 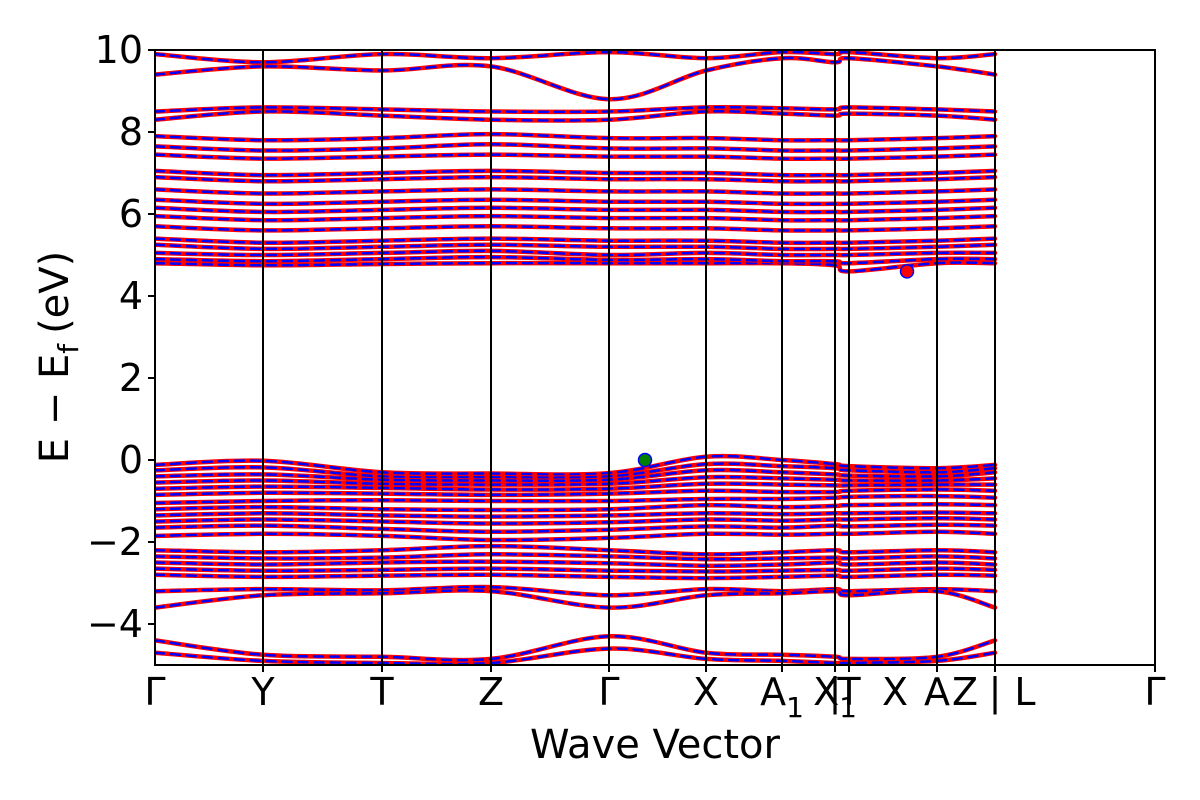 What do you see at coordinates (131, 378) in the screenshot?
I see `y-tick-label: 2` at bounding box center [131, 378].